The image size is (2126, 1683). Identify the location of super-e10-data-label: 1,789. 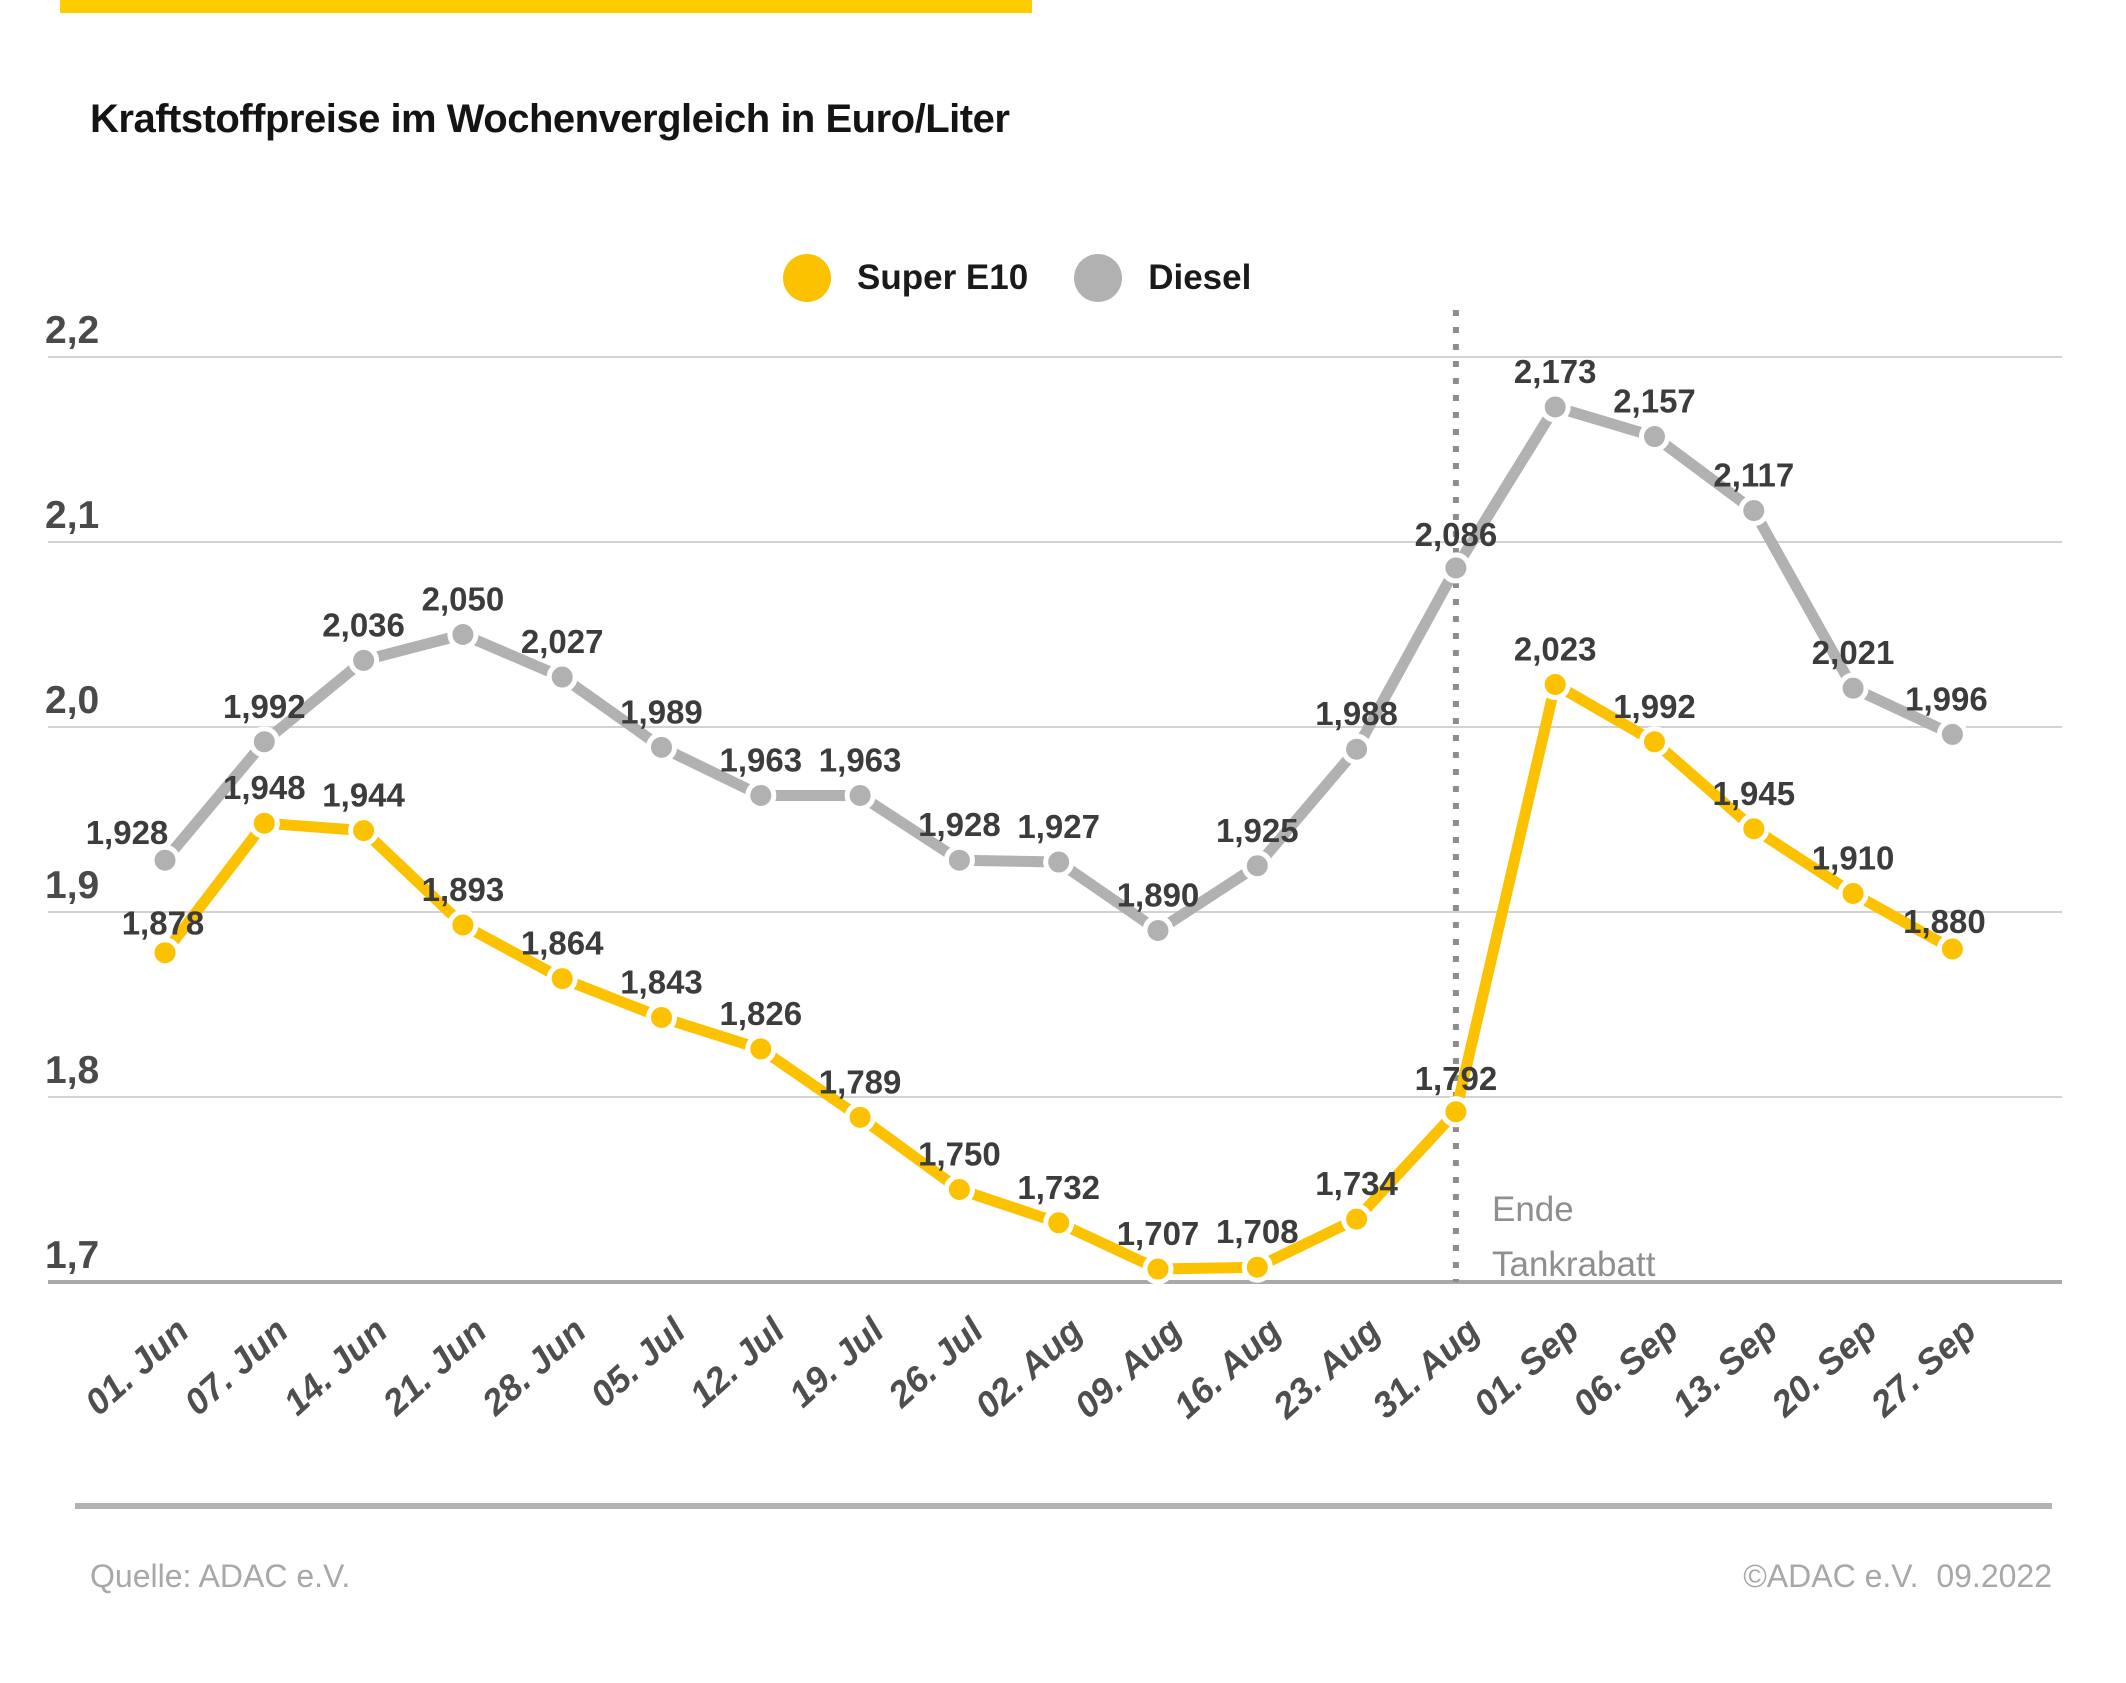
(860, 1081).